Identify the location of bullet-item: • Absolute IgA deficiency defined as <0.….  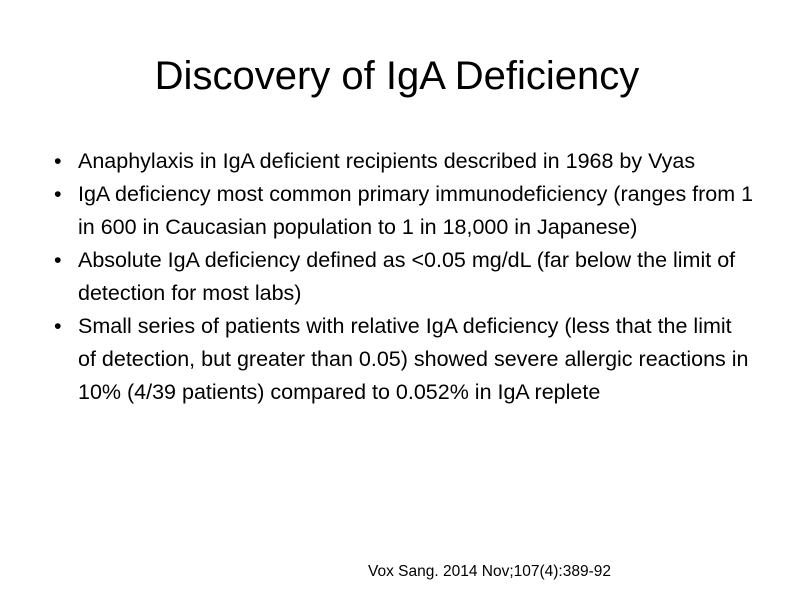
(404, 277).